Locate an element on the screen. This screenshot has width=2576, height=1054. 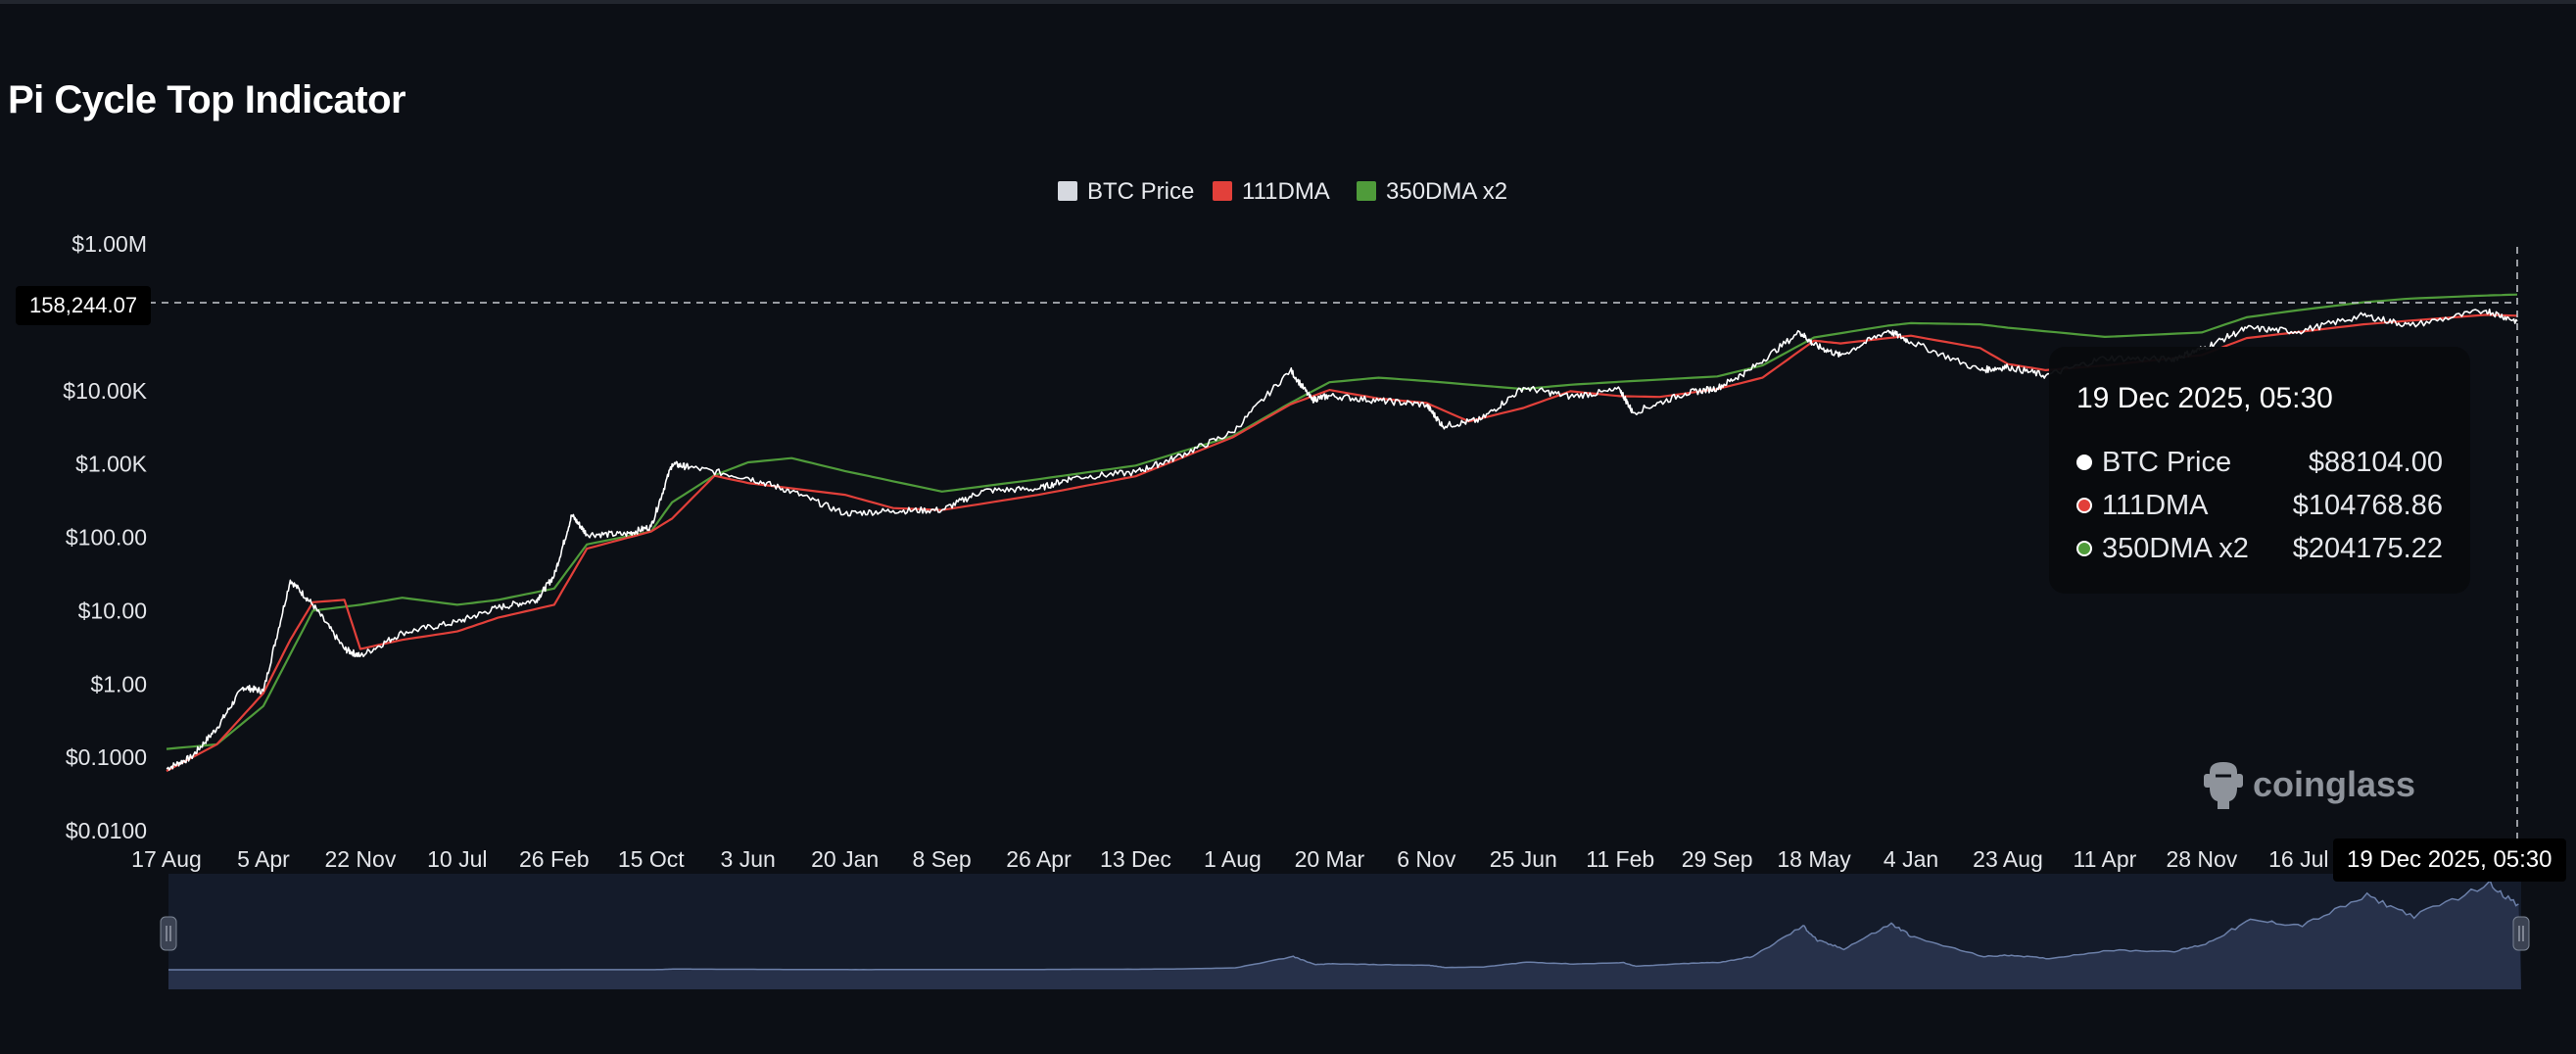
top-rule is located at coordinates (1288, 2).